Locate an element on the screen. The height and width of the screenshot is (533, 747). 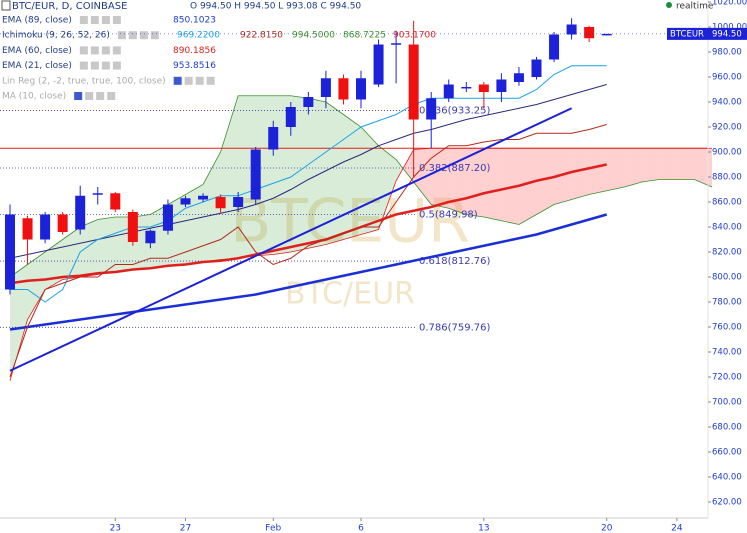
y-tick-label: 700.00 is located at coordinates (727, 403).